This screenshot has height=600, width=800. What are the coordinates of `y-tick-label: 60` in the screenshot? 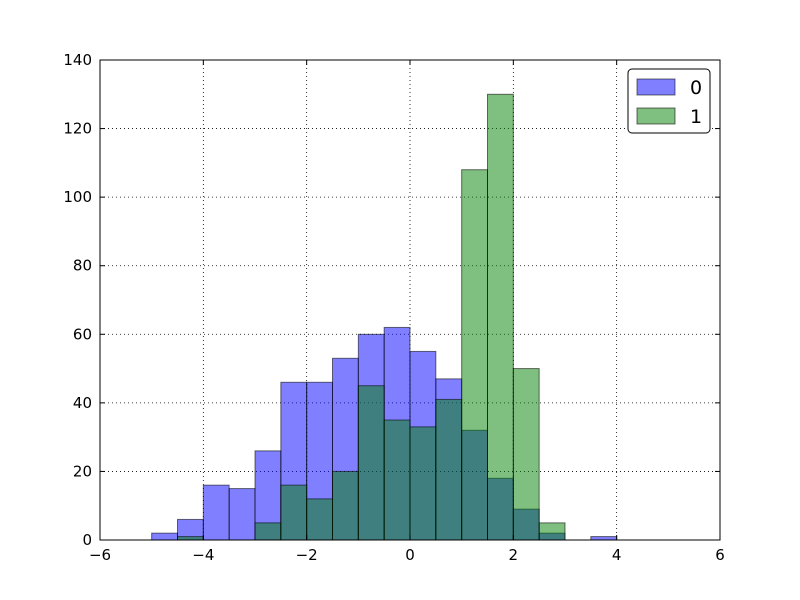 It's located at (82, 334).